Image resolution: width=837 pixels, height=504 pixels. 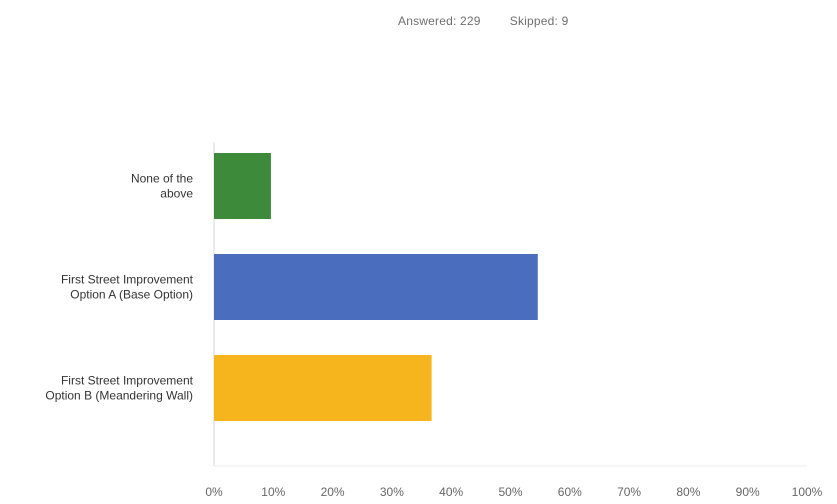 What do you see at coordinates (131, 295) in the screenshot?
I see `category-label-line: Option A (Base Option)` at bounding box center [131, 295].